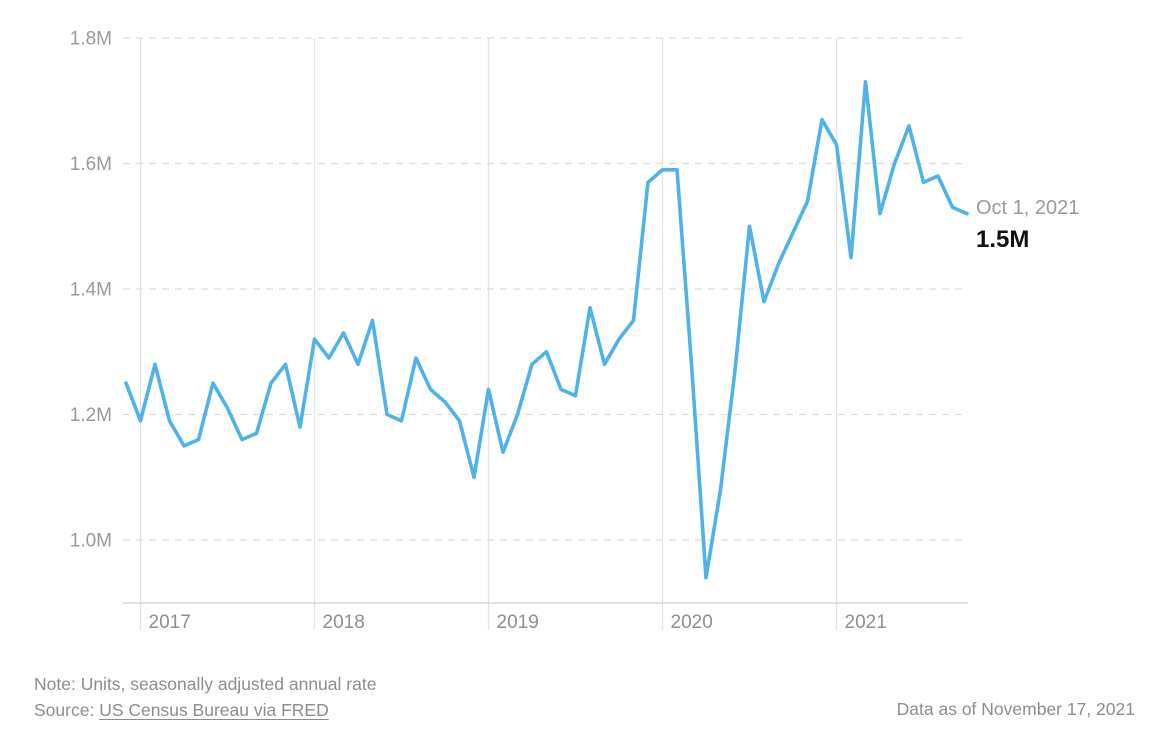 The width and height of the screenshot is (1166, 748). I want to click on source-prefix: Source:, so click(67, 710).